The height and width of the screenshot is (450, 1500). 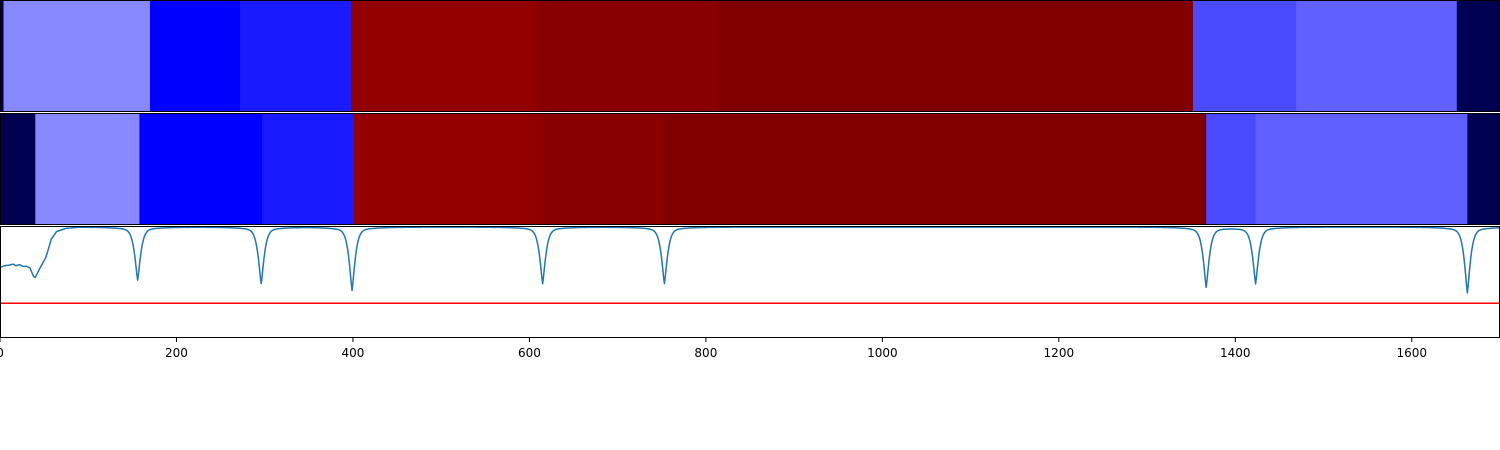 I want to click on x-tick-label: 800, so click(x=705, y=353).